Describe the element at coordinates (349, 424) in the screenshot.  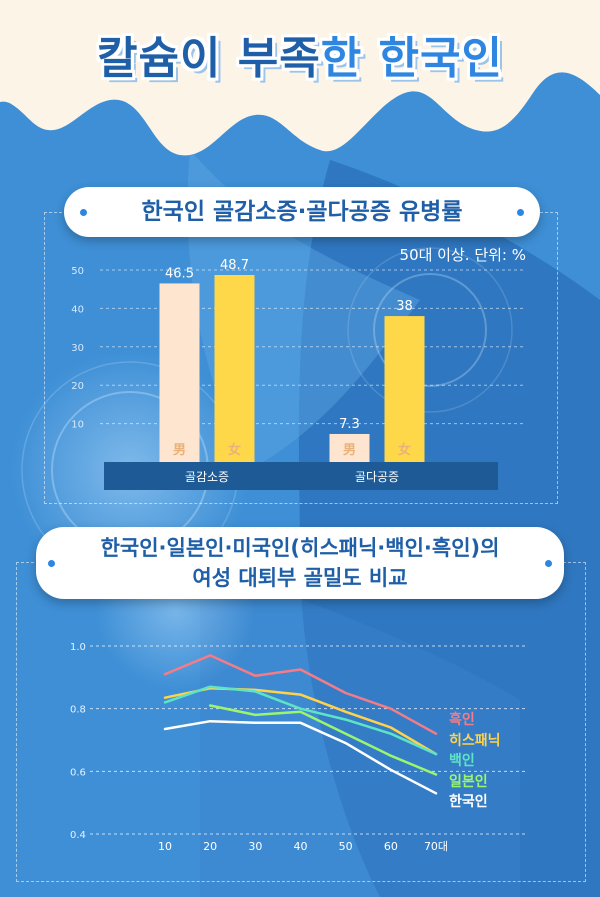
I see `data-label: 7.3` at that location.